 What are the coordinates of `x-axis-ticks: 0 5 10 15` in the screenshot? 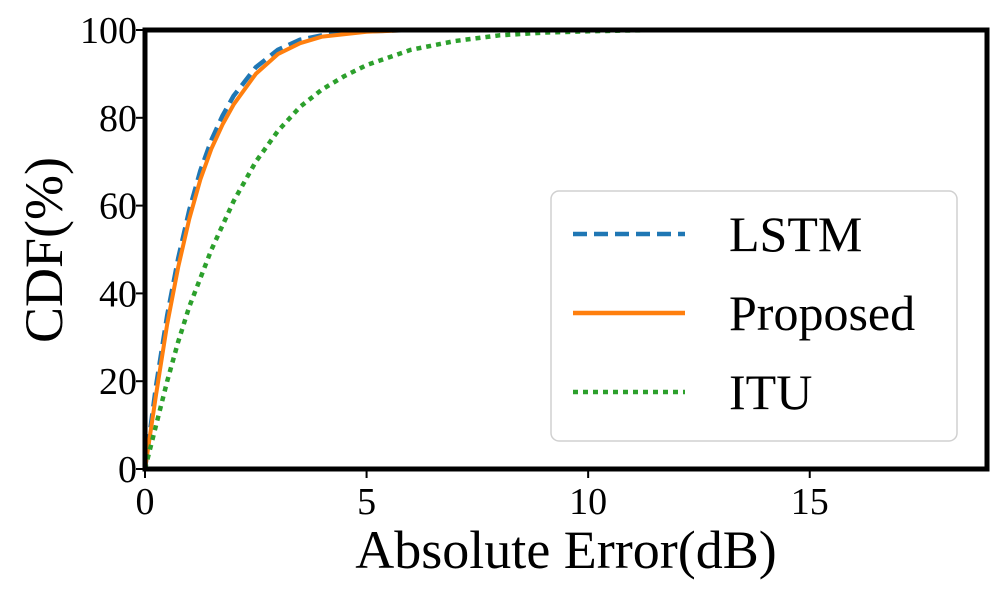 It's located at (482, 496).